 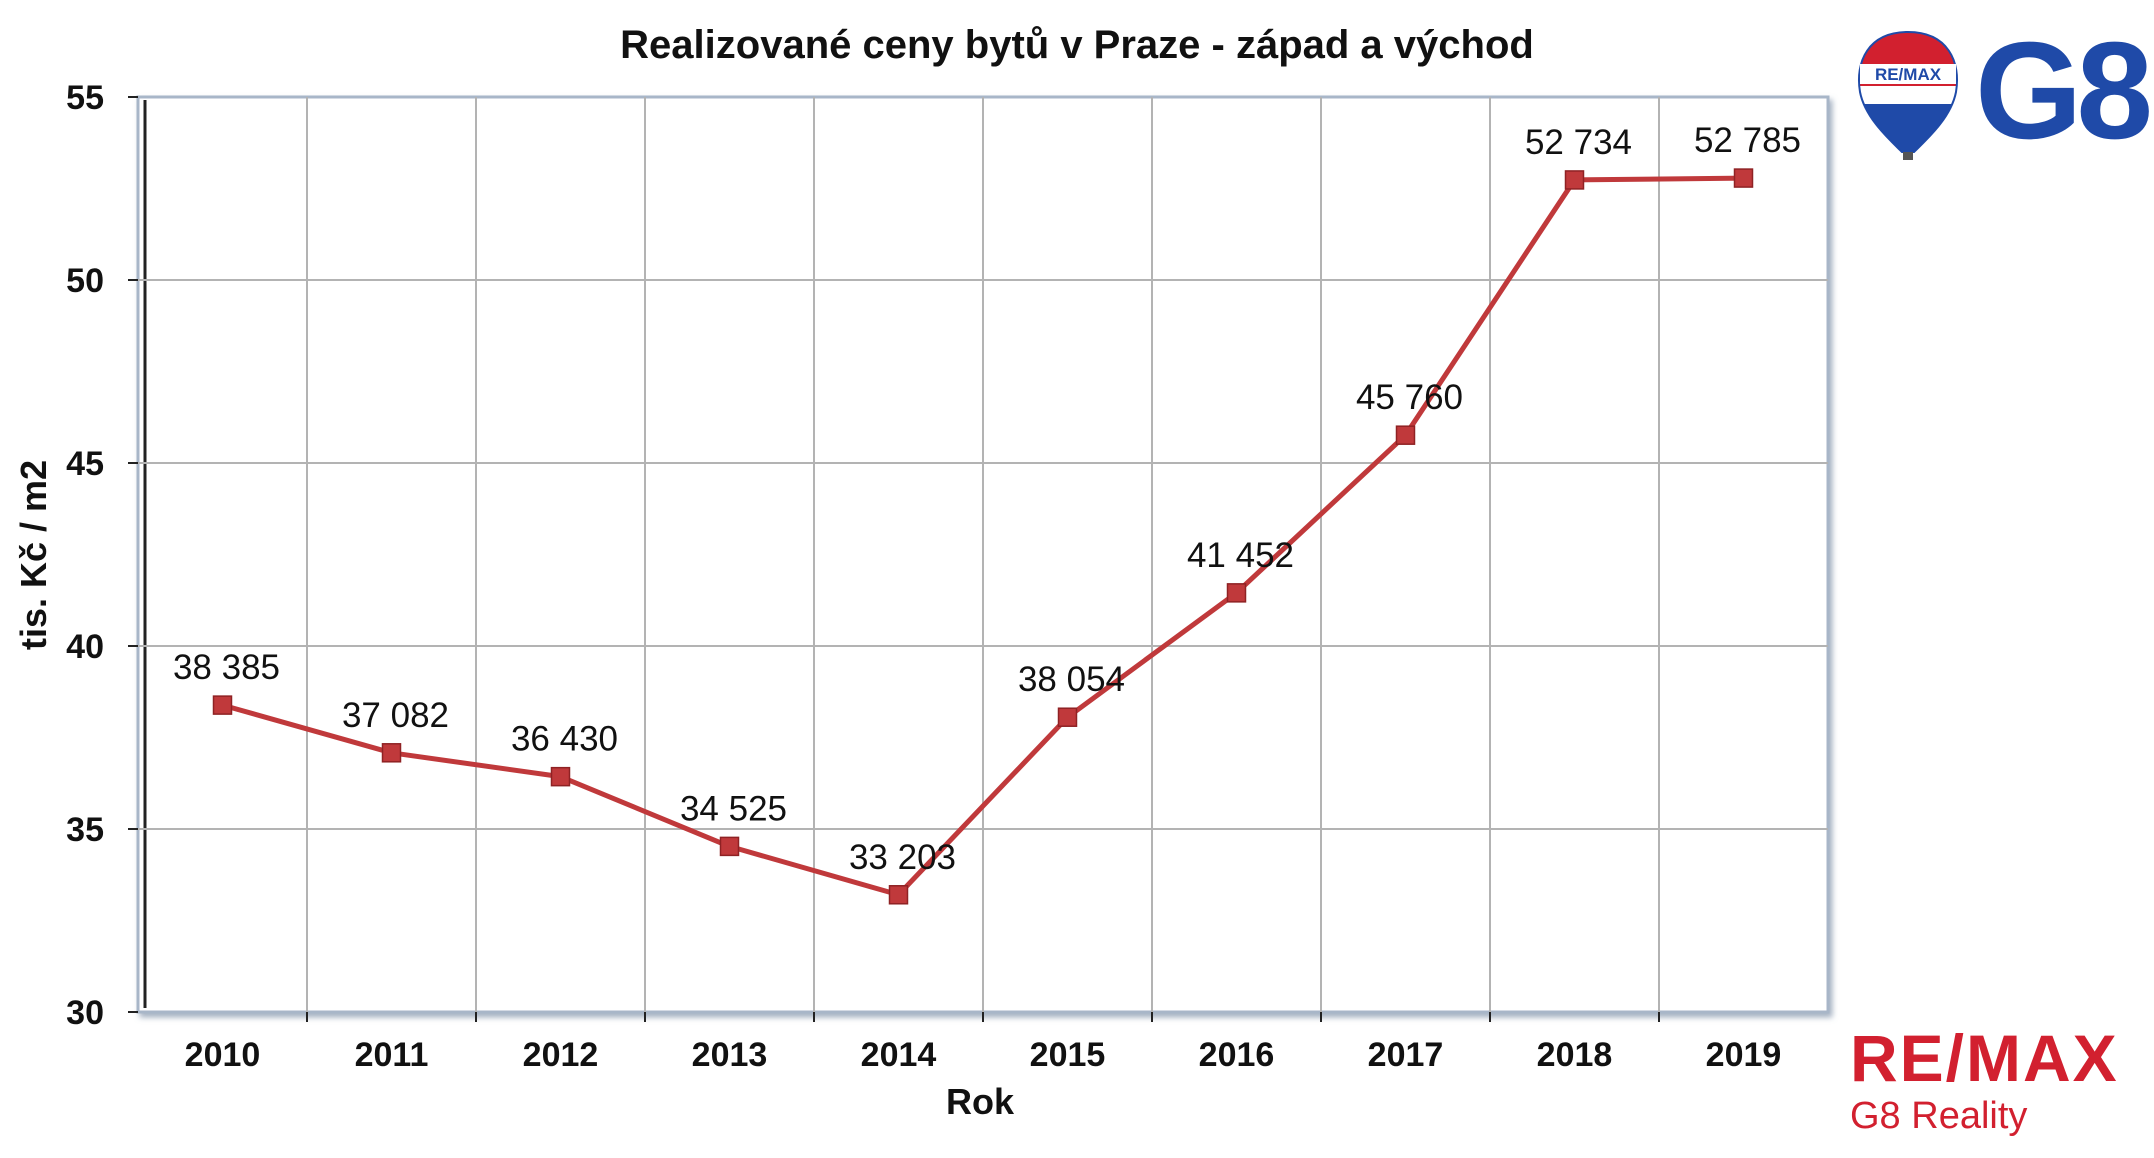 I want to click on y-tick-label: 35, so click(x=85, y=830).